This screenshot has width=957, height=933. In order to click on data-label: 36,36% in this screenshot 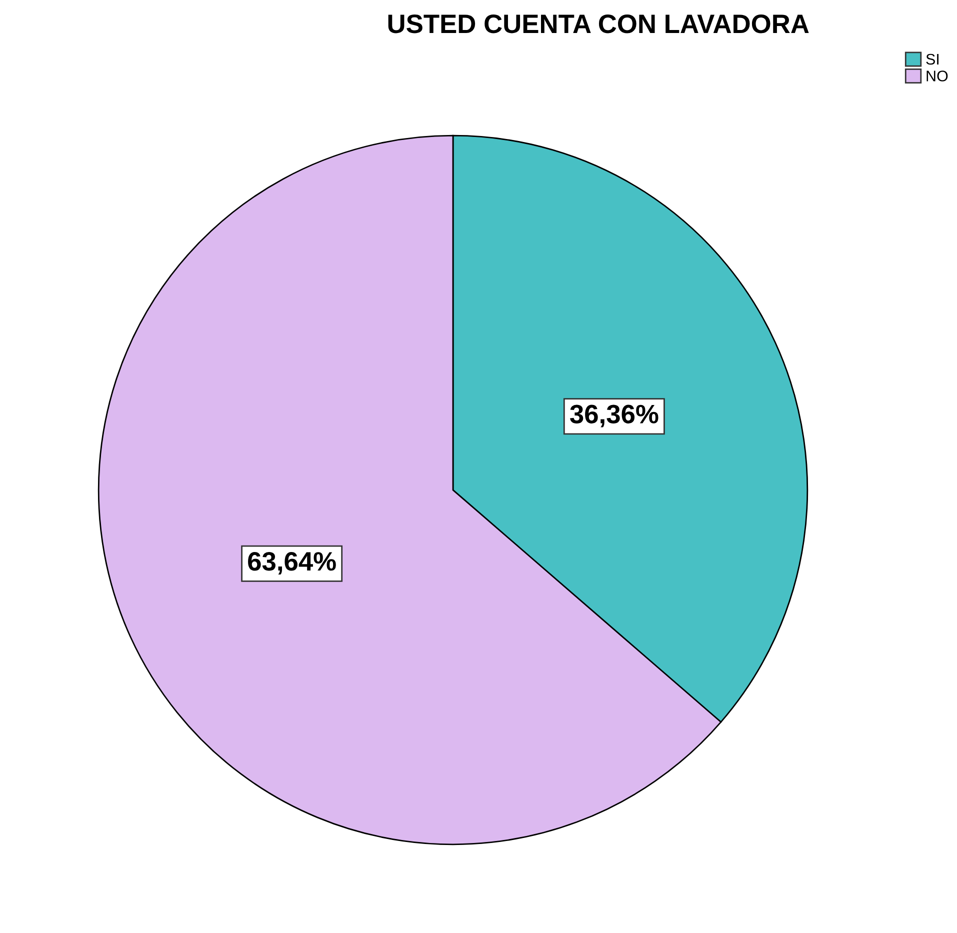, I will do `click(614, 416)`.